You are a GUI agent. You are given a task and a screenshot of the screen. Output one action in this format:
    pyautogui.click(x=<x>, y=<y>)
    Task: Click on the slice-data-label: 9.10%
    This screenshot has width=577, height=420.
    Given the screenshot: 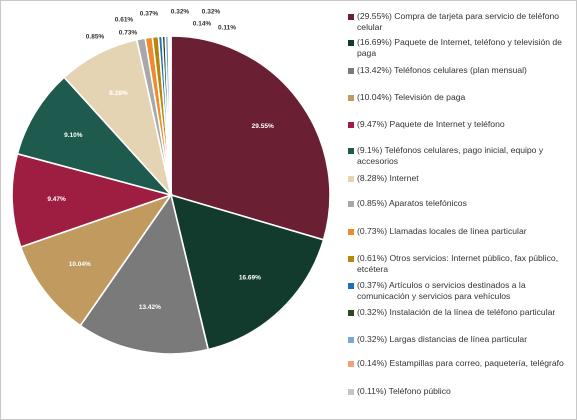 What is the action you would take?
    pyautogui.click(x=73, y=135)
    